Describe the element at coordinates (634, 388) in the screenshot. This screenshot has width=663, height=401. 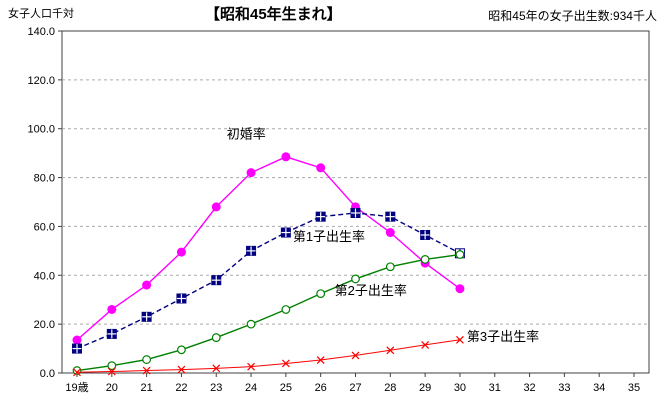
I see `x-tick-label: 35` at that location.